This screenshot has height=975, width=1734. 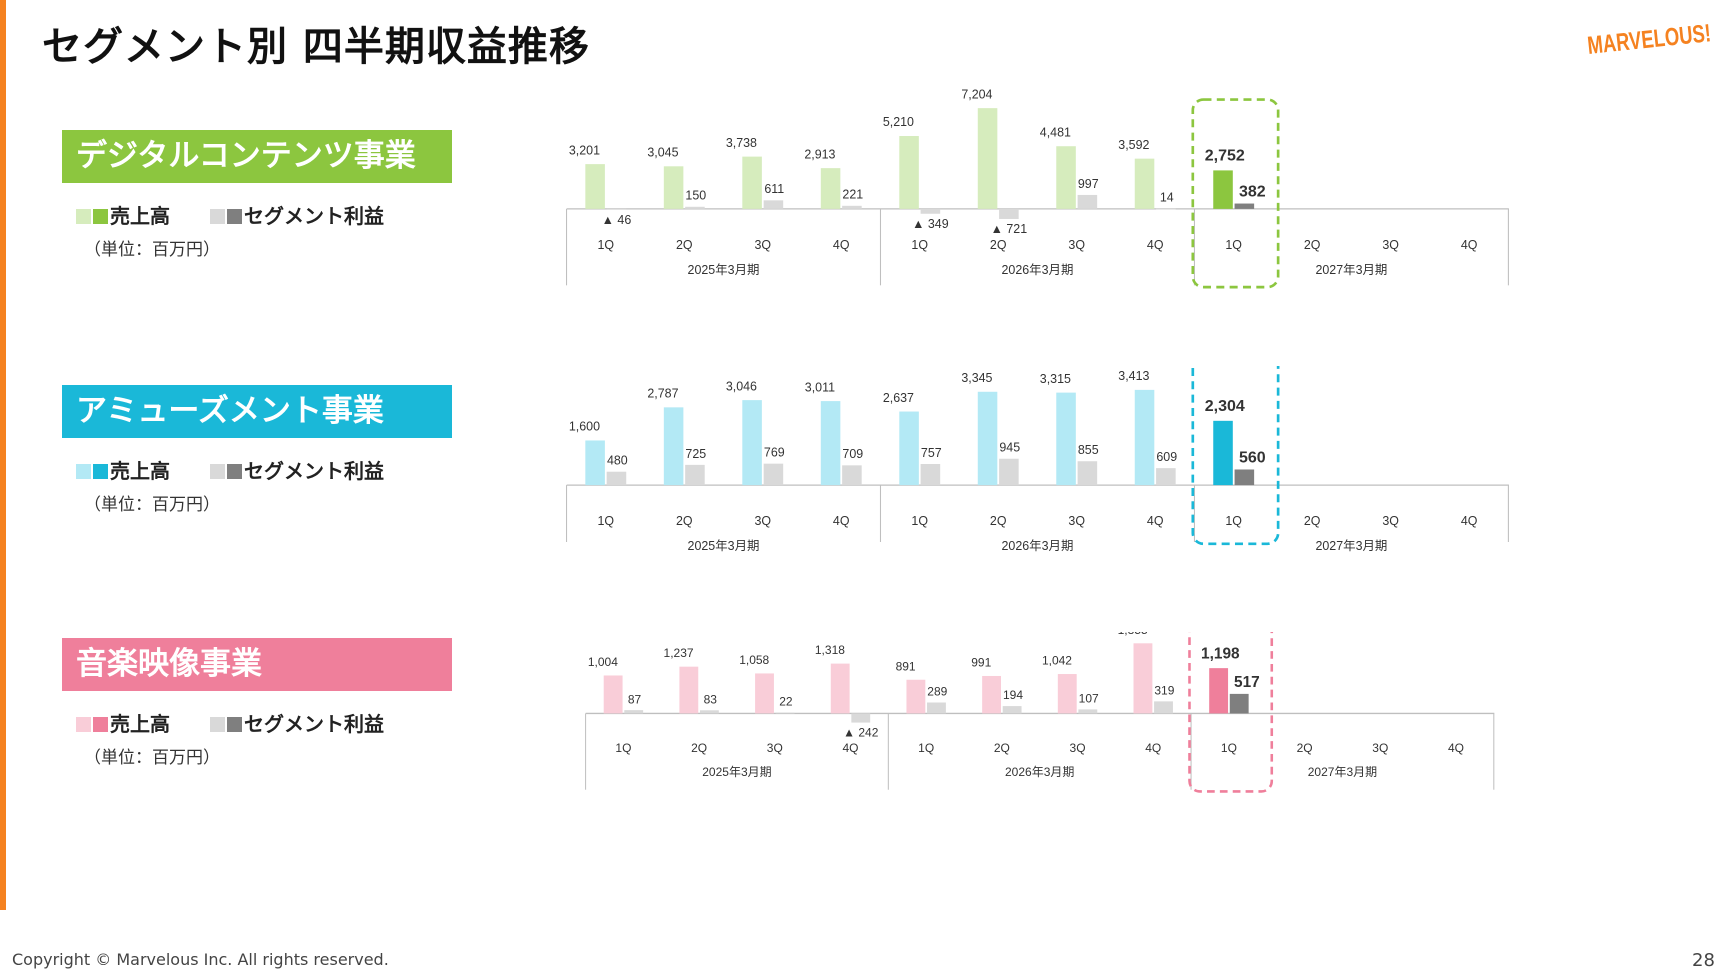 I want to click on segment-label-music-video: 音楽映像事業, so click(x=257, y=664).